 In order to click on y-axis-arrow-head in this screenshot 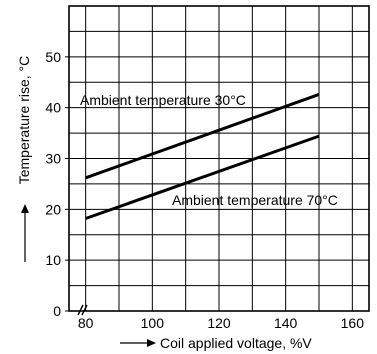, I will do `click(25, 208)`.